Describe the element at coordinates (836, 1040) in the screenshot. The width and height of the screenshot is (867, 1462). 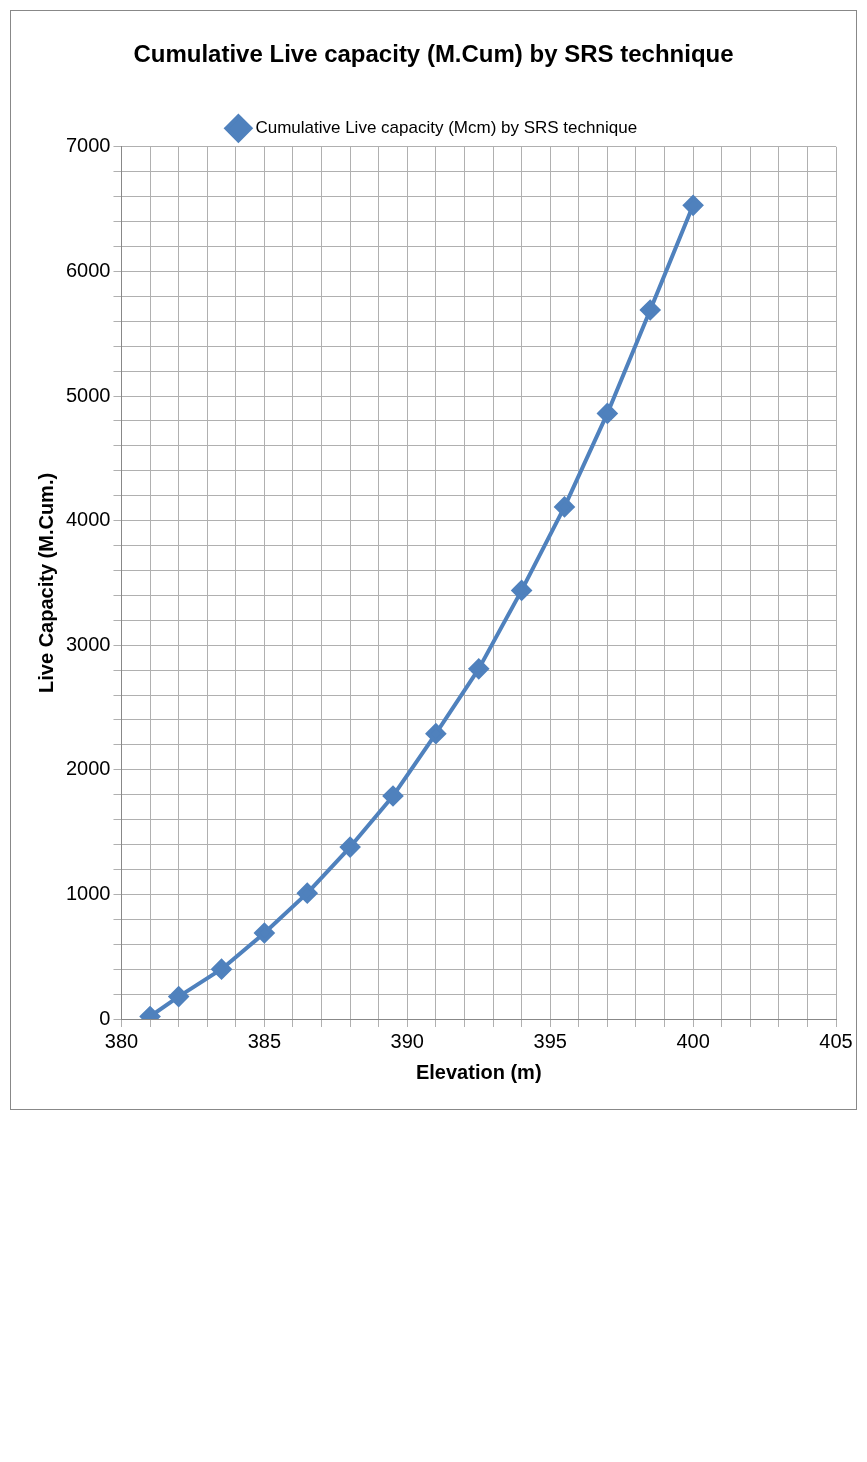
I see `x-tick-label: 405` at that location.